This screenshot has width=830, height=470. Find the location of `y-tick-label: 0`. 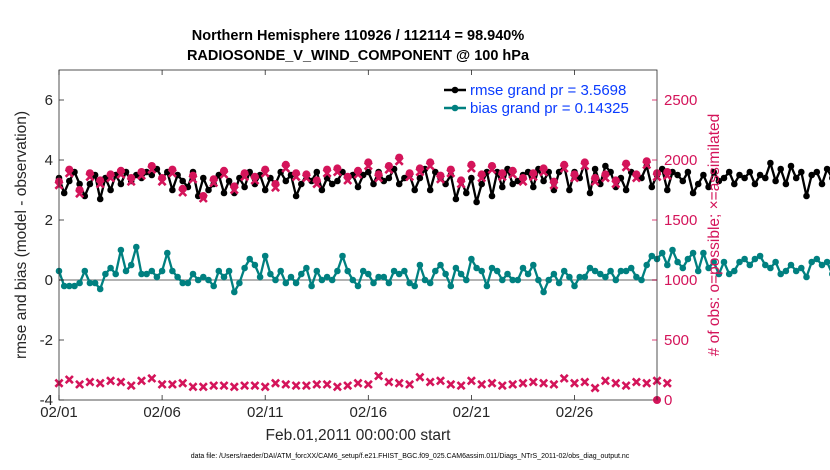

y-tick-label: 0 is located at coordinates (49, 280).